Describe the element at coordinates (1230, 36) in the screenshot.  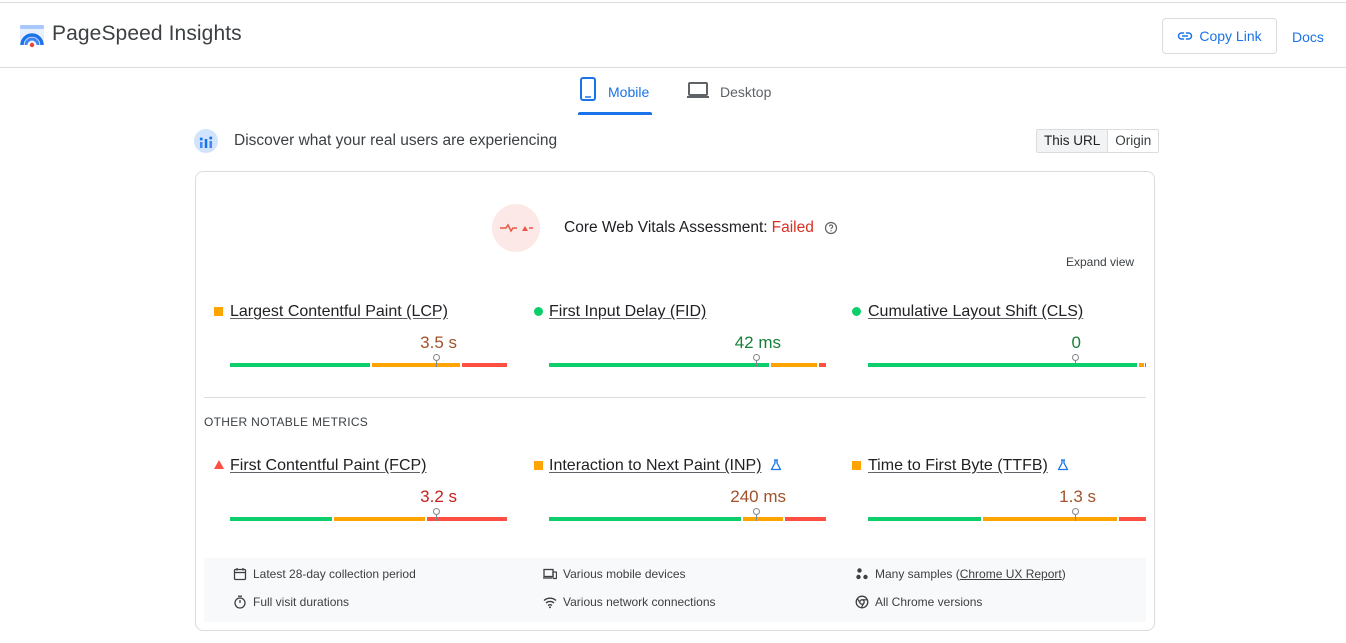
I see `copy-link-label: Copy Link` at that location.